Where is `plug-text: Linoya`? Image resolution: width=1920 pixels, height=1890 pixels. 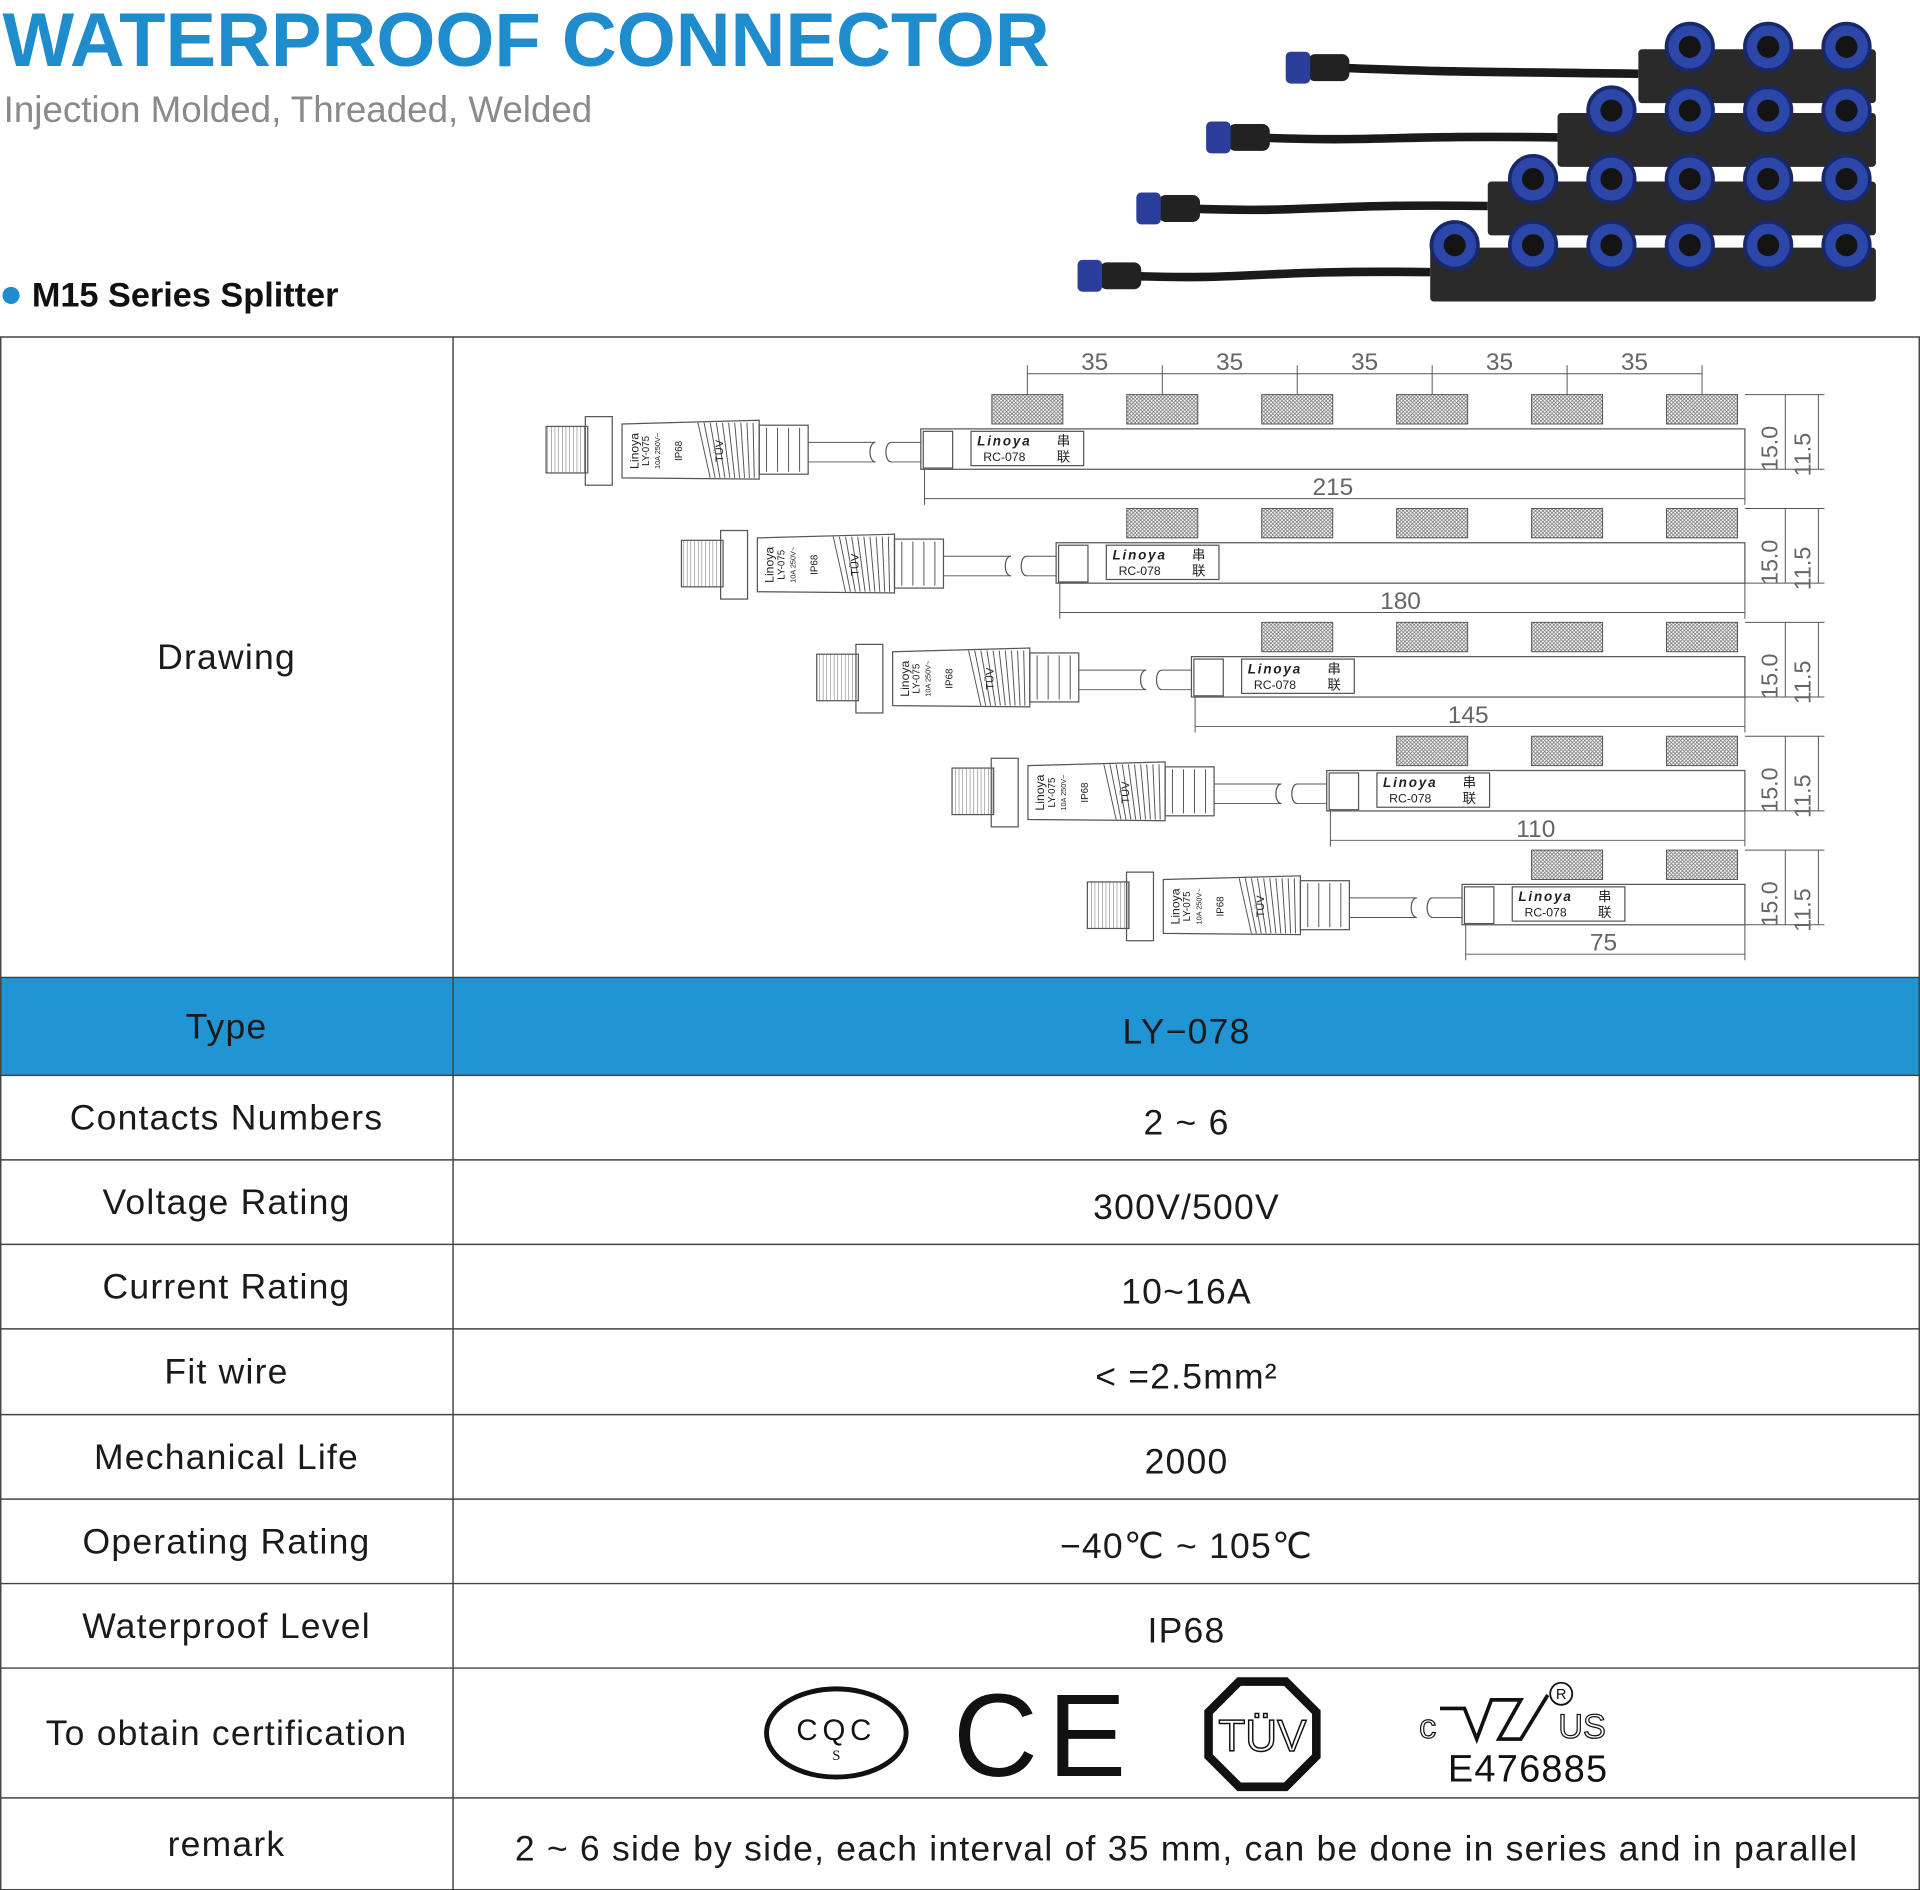 plug-text: Linoya is located at coordinates (770, 565).